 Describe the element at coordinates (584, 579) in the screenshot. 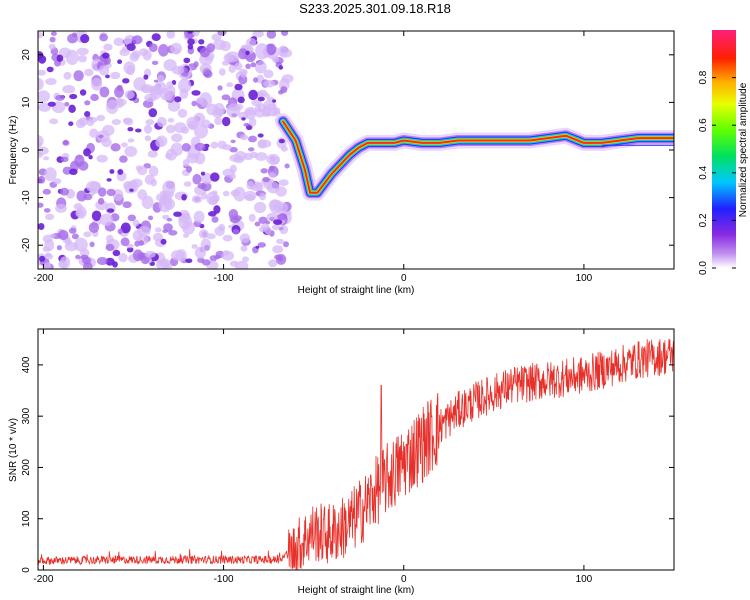

I see `snr-x-tick-label: 100` at that location.